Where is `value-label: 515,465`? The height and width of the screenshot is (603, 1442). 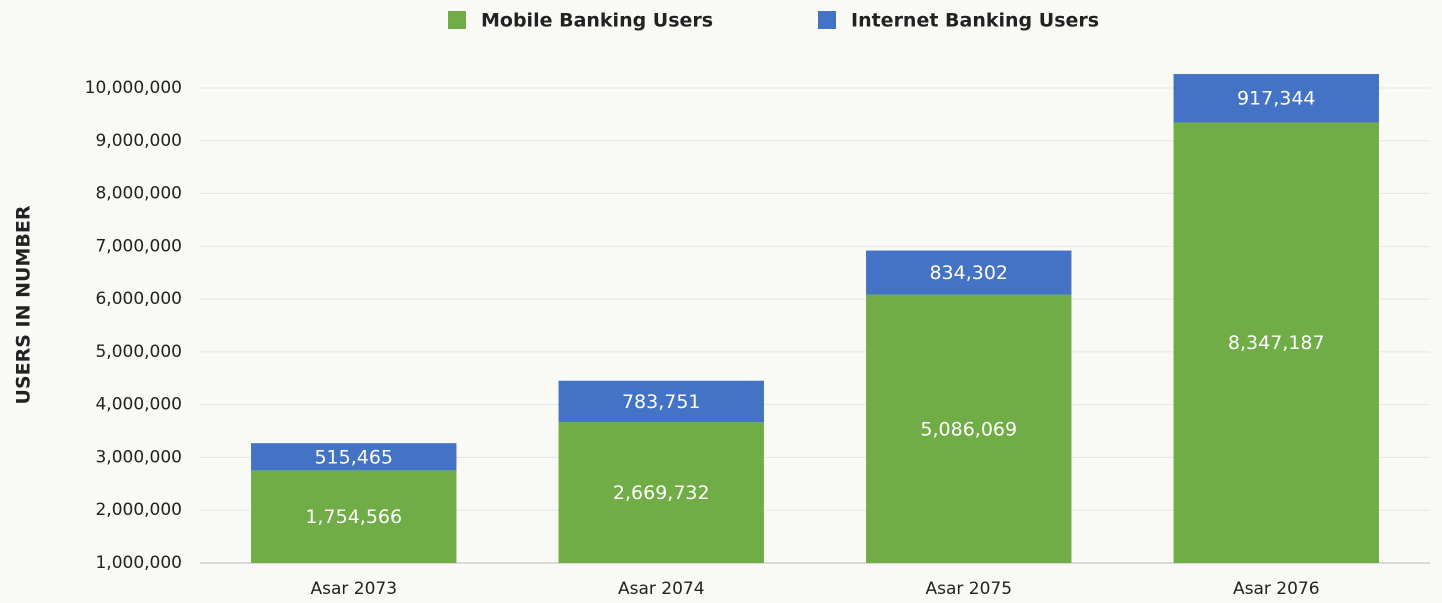
value-label: 515,465 is located at coordinates (353, 457).